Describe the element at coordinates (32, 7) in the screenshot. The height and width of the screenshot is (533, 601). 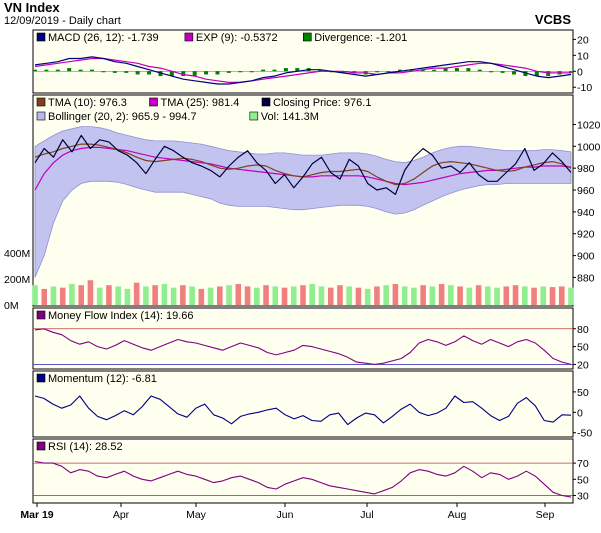
I see `chart-title: VN Index` at that location.